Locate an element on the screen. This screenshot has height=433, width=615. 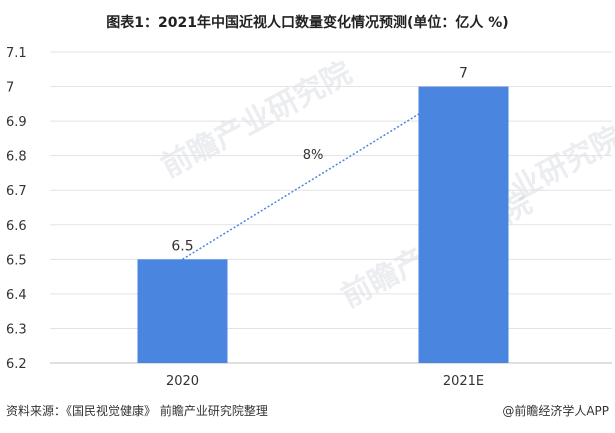
y-tick-label: 6.6 is located at coordinates (16, 226).